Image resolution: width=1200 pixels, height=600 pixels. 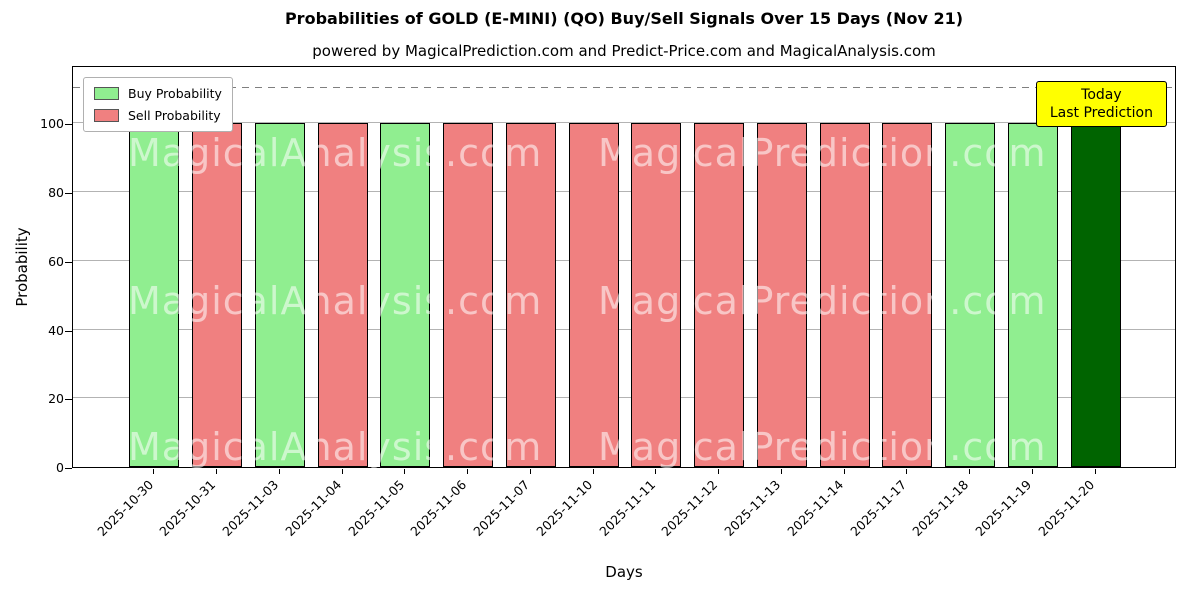 What do you see at coordinates (56, 399) in the screenshot?
I see `y-tick-20: 20` at bounding box center [56, 399].